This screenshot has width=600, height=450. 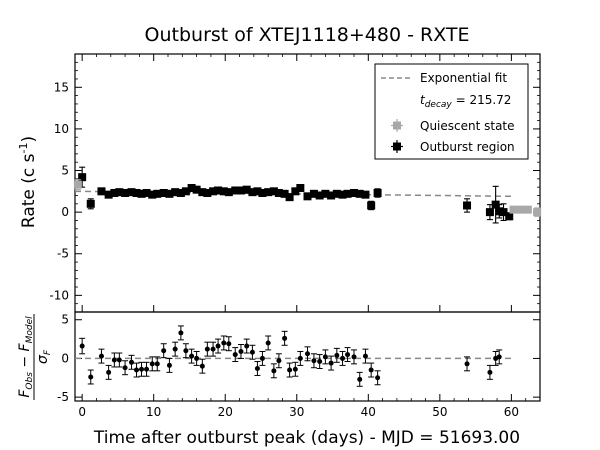 What do you see at coordinates (397, 125) in the screenshot?
I see `legend-quiescent-swatch` at bounding box center [397, 125].